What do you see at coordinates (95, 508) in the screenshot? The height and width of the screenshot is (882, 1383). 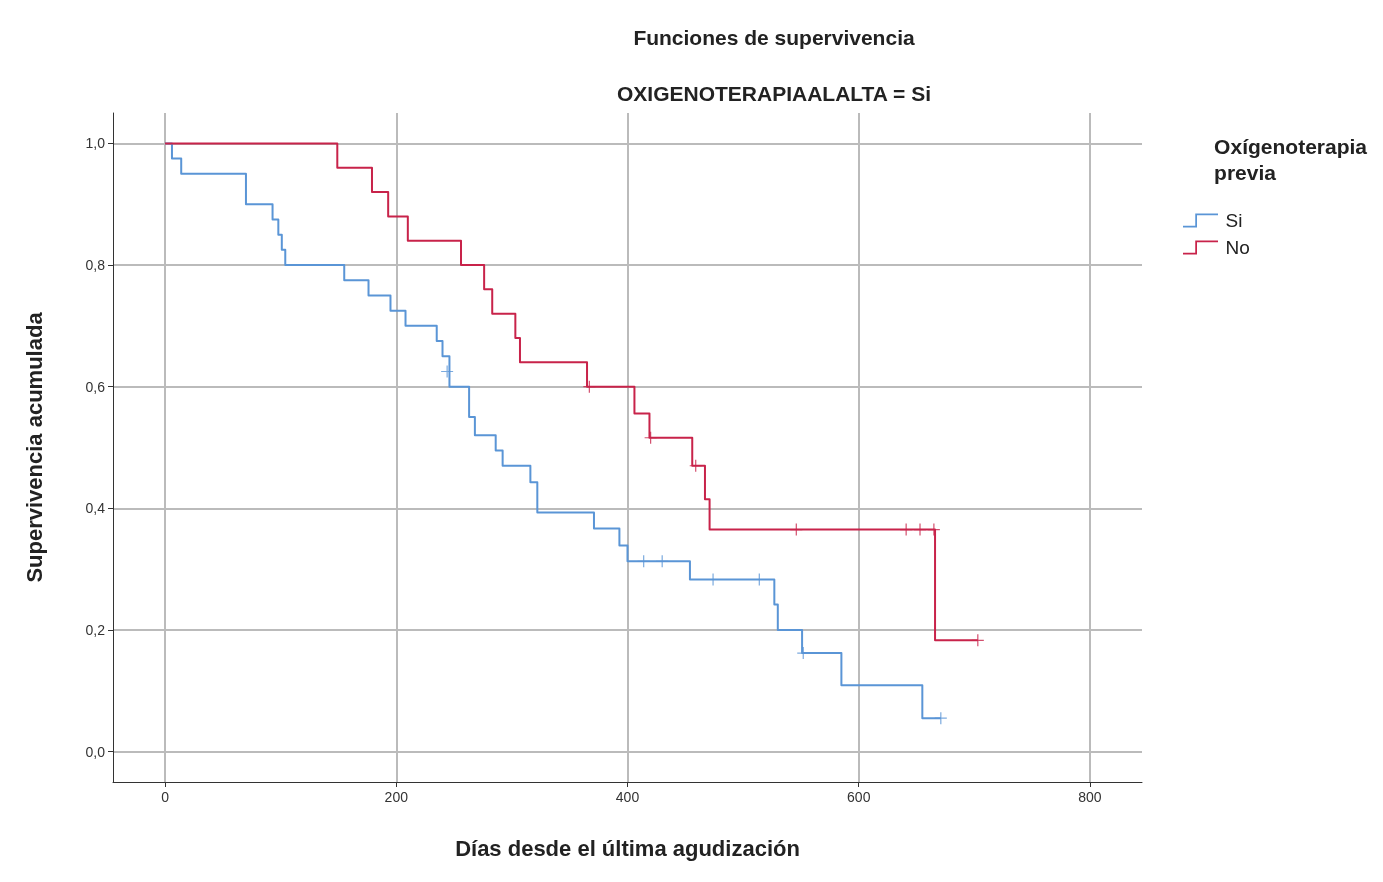 I see `y-tick-label: 0,4` at bounding box center [95, 508].